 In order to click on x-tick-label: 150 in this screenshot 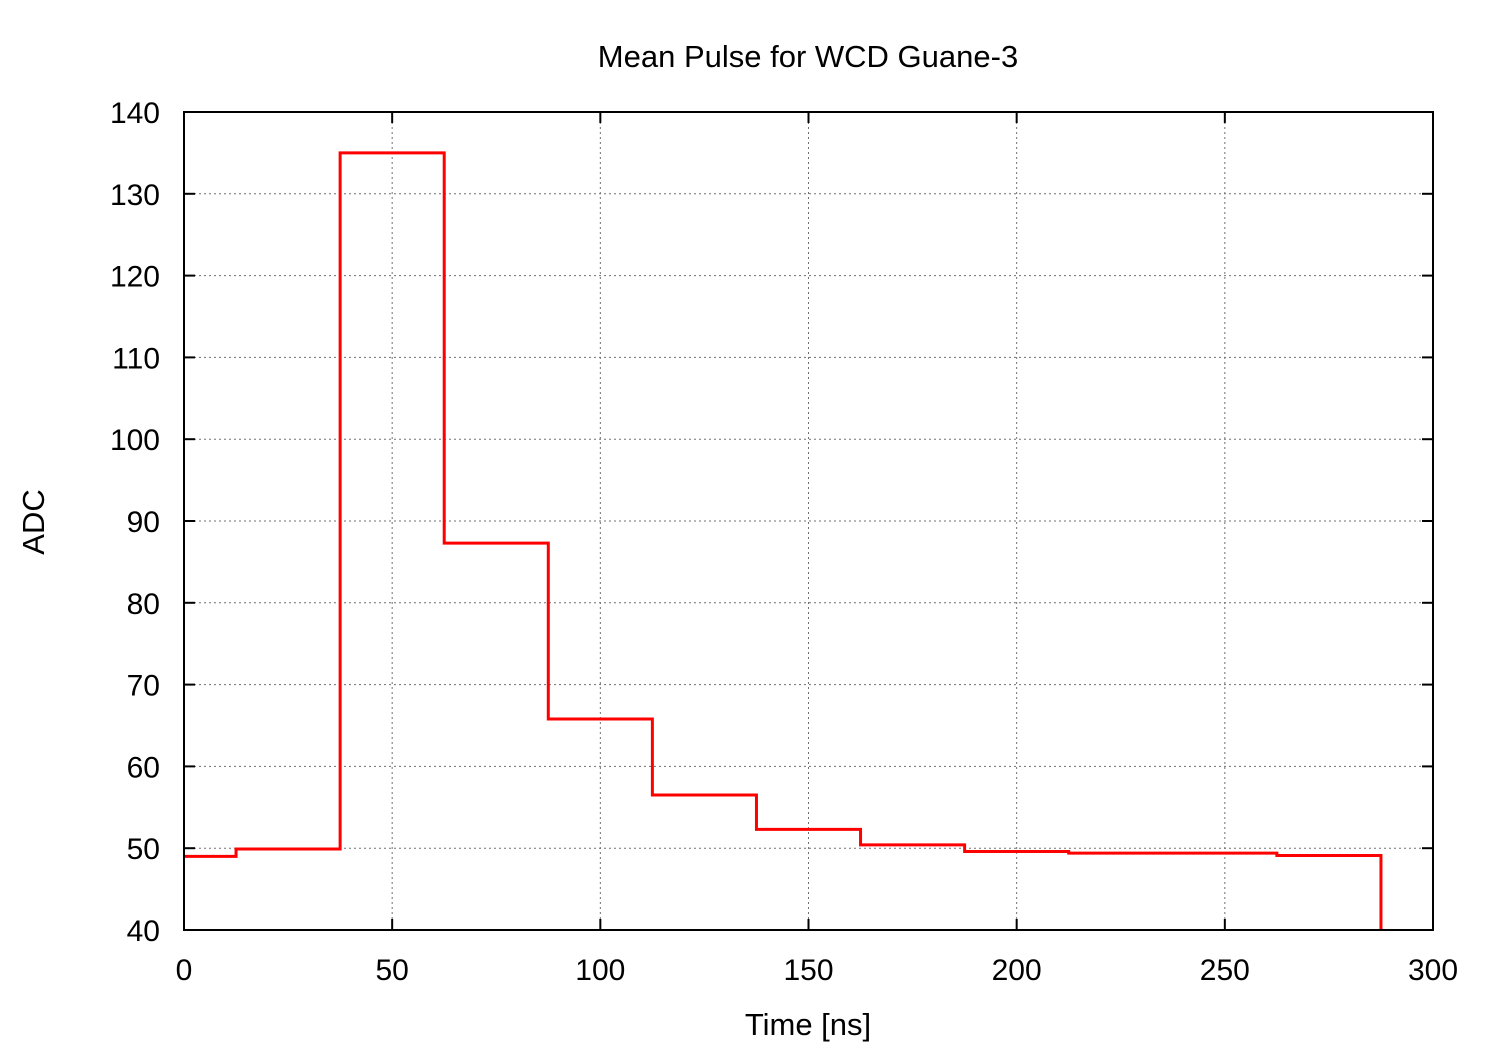, I will do `click(808, 970)`.